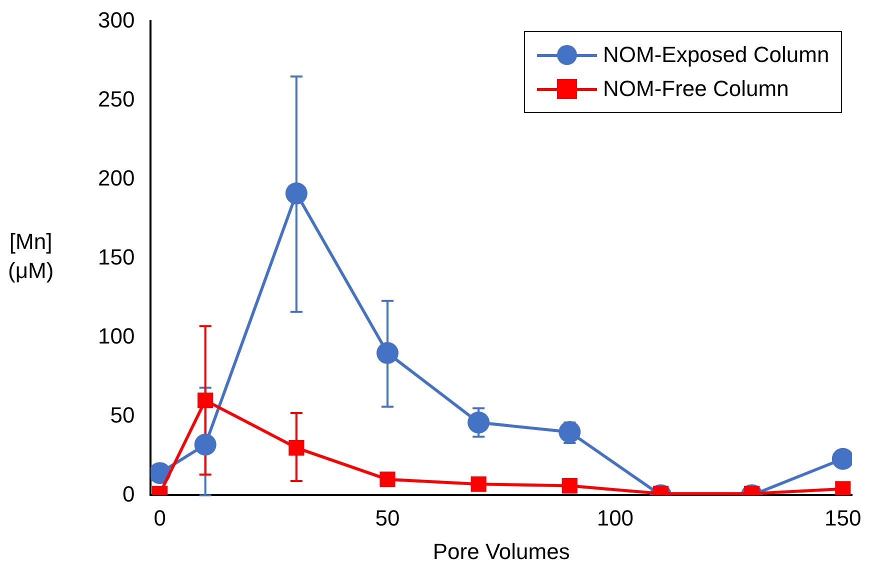  Describe the element at coordinates (843, 517) in the screenshot. I see `x-tick-label: 150` at that location.